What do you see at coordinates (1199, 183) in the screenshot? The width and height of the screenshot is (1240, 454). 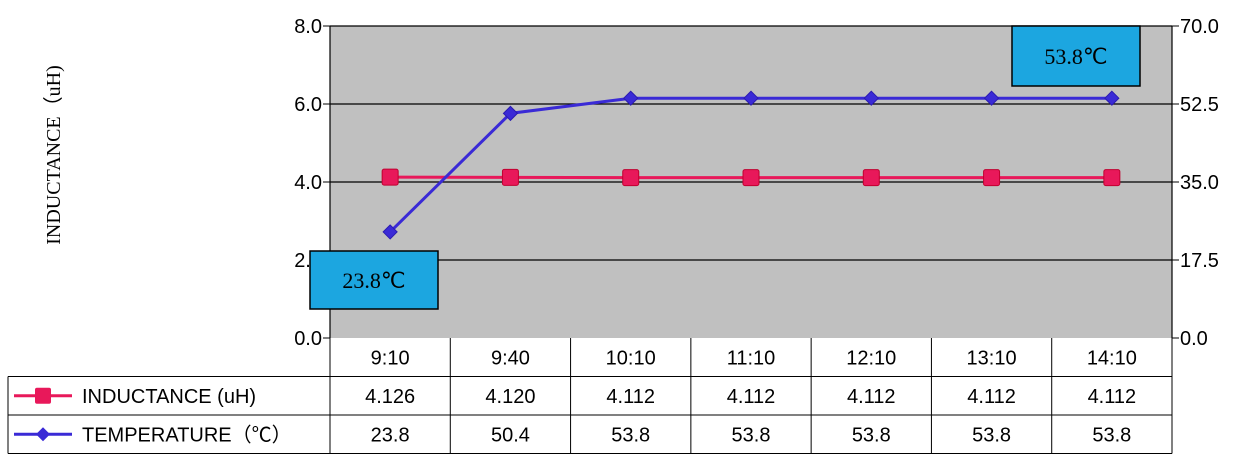 I see `right-axis-tick-label: 35.0` at bounding box center [1199, 183].